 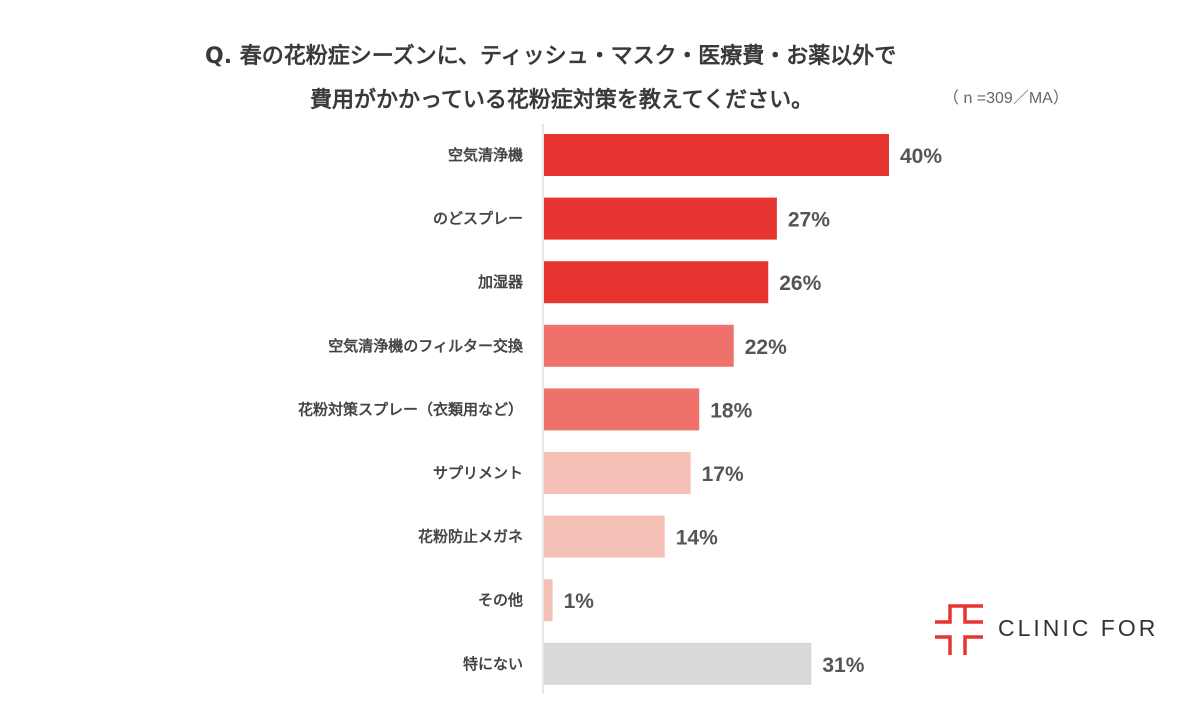 I want to click on category-label: 花粉防止メガネ, so click(x=470, y=537).